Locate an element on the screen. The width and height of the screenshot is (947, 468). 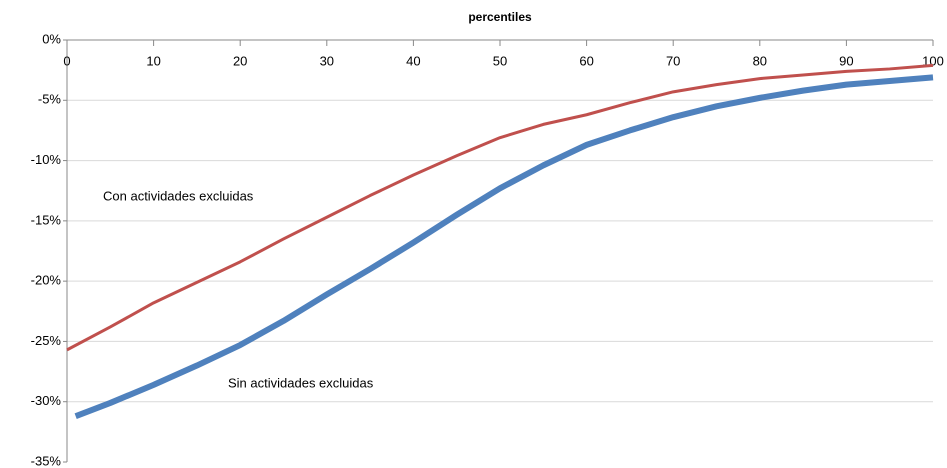
y-tick-label: -30% is located at coordinates (46, 400).